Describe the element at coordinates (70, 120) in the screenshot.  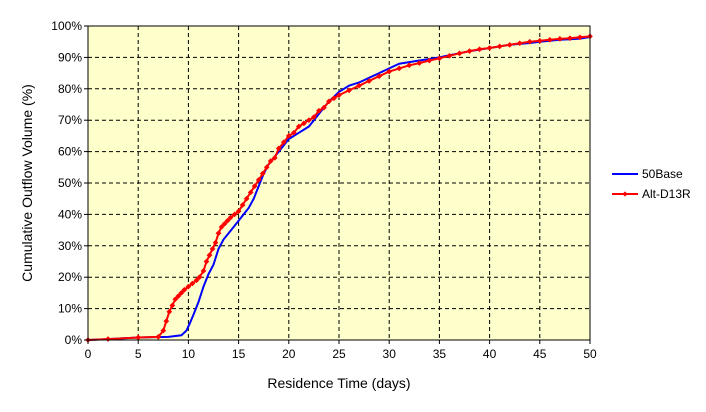
I see `y-tick-label: 70%` at that location.